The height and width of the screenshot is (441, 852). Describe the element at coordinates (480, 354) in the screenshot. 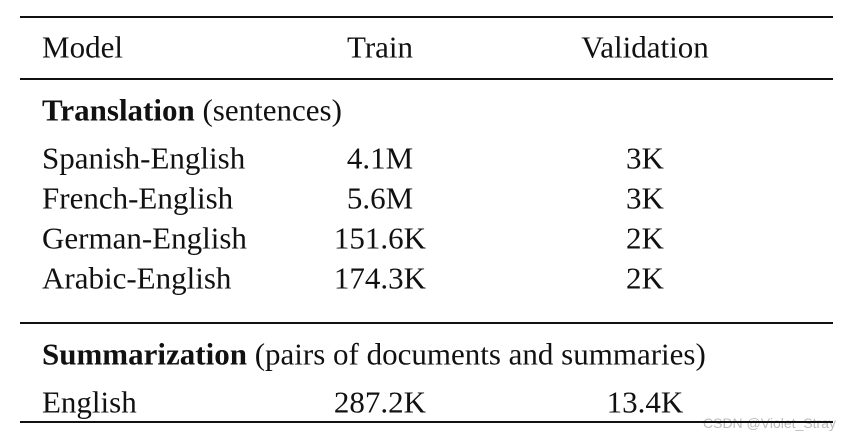

I see `section-note: (pairs of documents and summaries)` at that location.